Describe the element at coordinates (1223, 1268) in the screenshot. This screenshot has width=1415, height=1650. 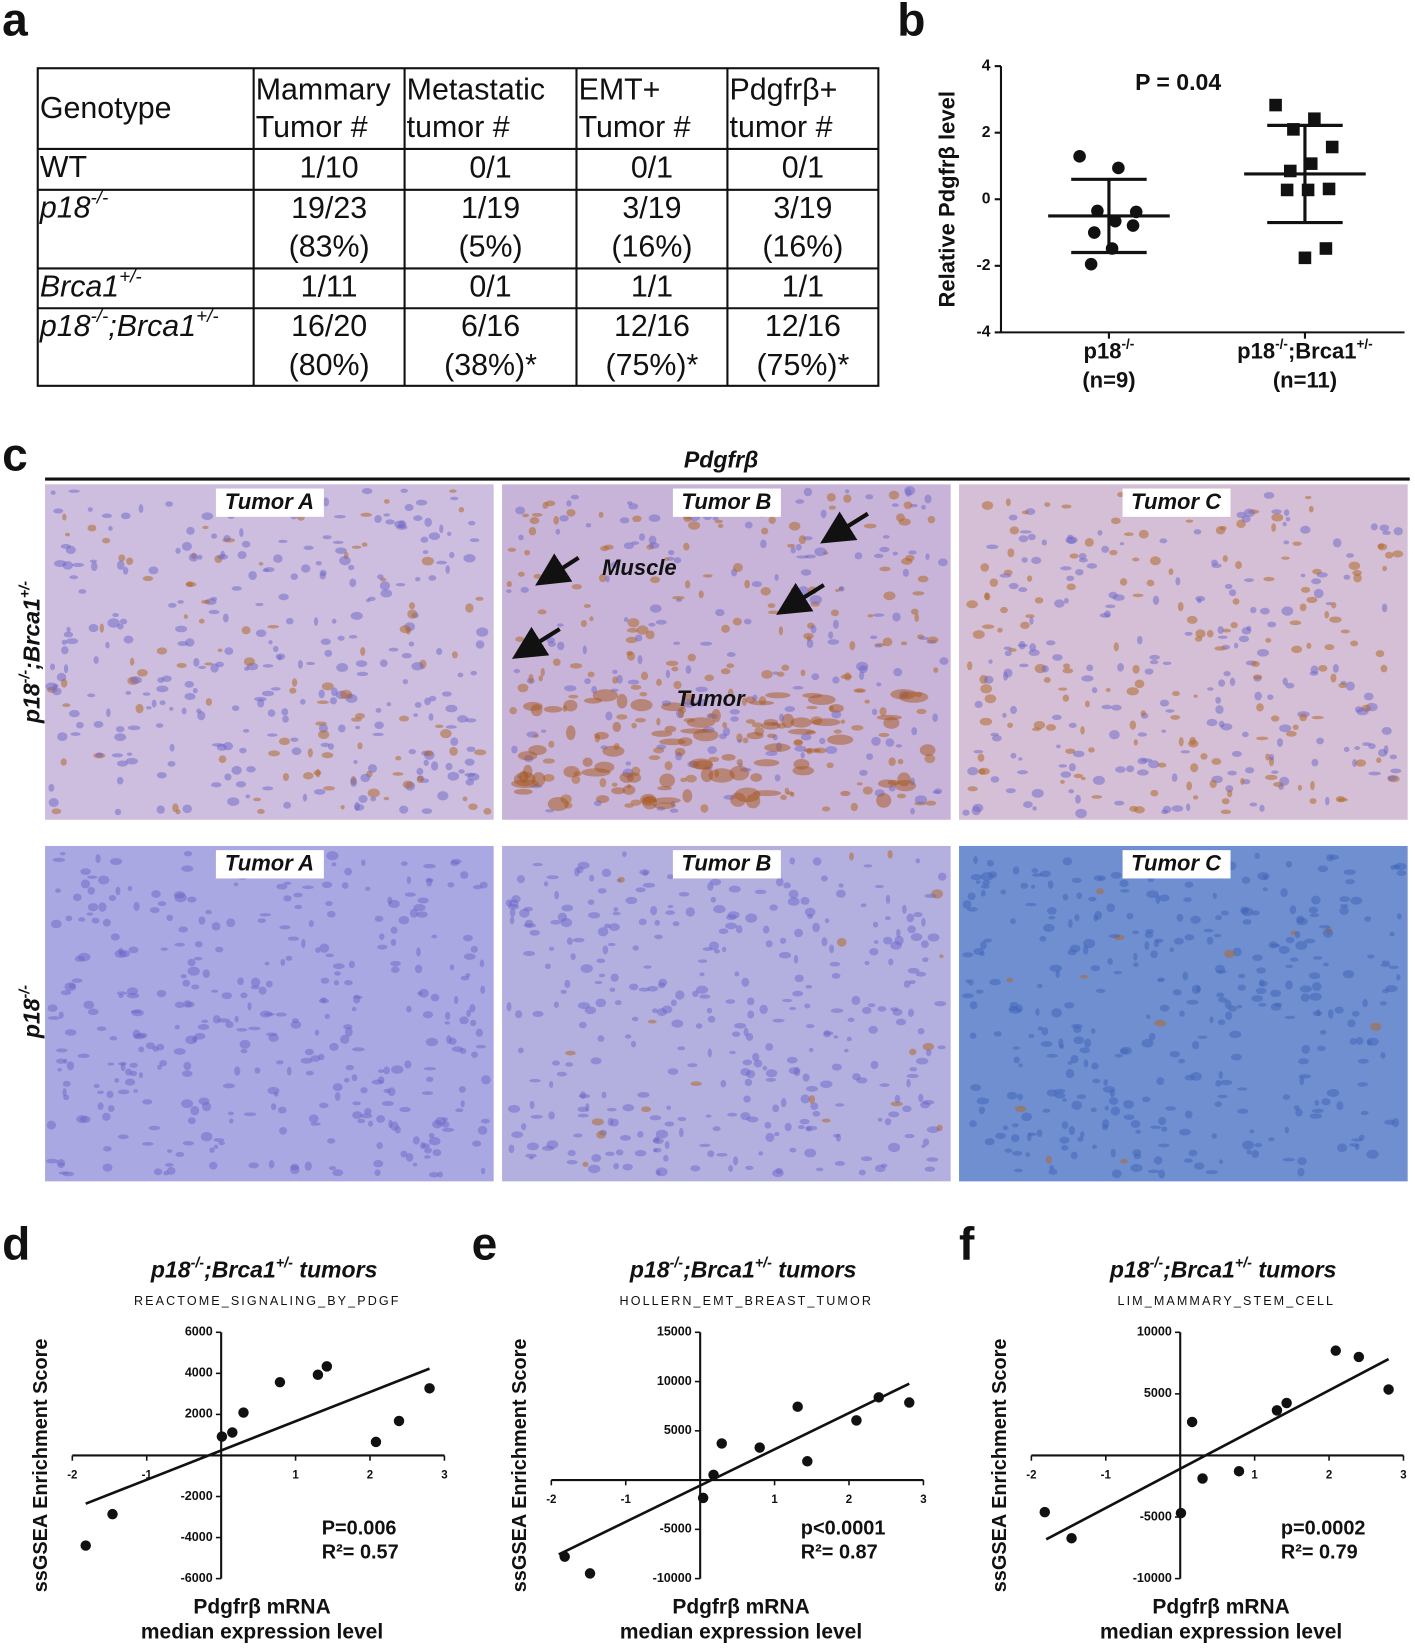
I see `chart-title: p18-/-;Brca1+/- tumors` at that location.